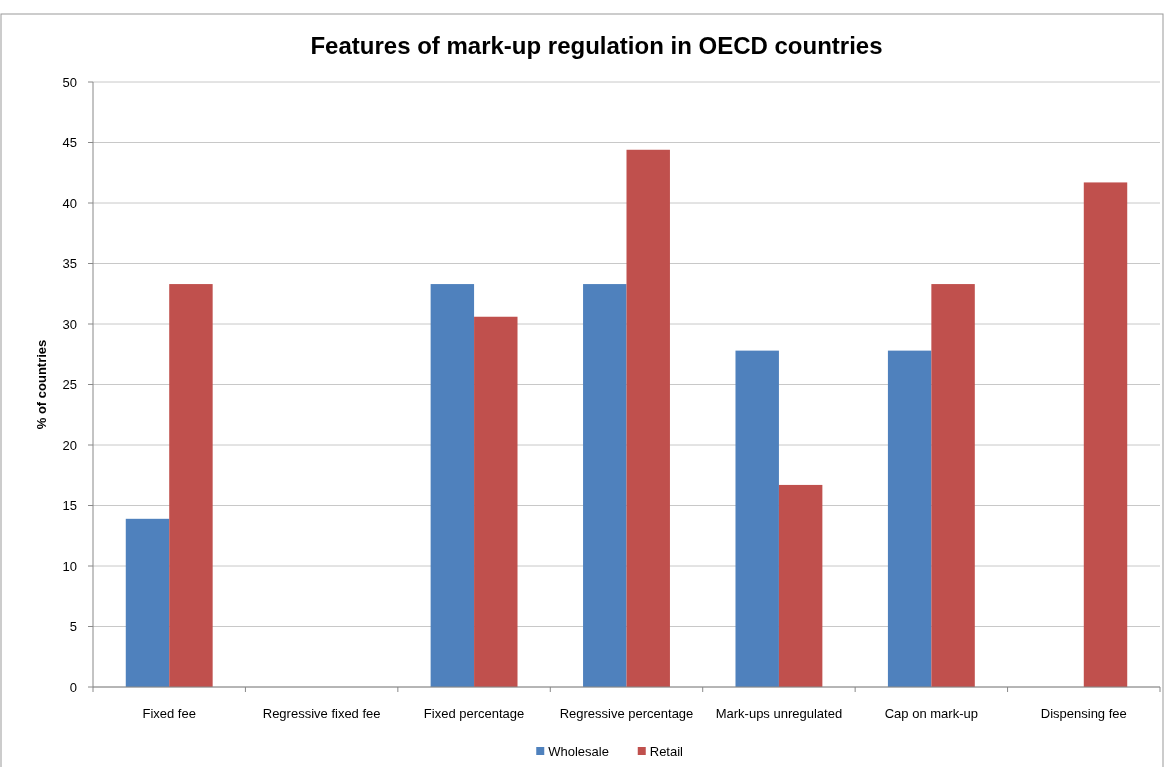 The image size is (1164, 767). I want to click on y-tick-label: 5, so click(73, 627).